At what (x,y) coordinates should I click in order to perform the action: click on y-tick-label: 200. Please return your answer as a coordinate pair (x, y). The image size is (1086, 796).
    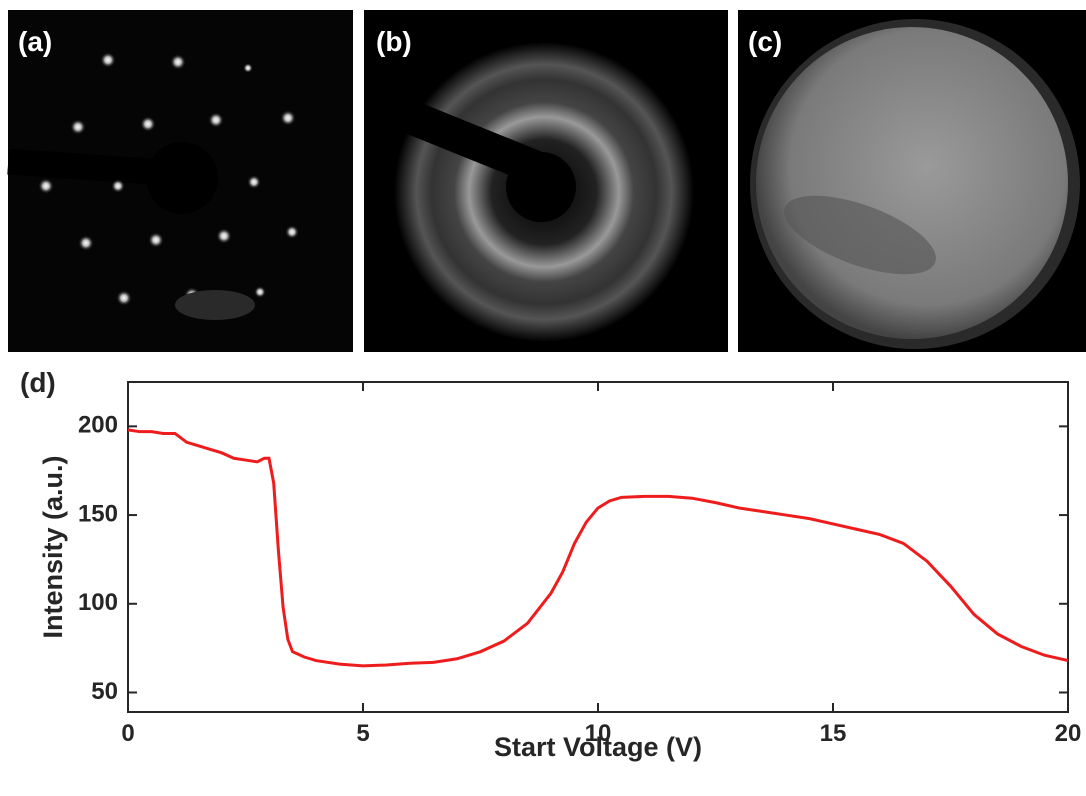
    Looking at the image, I should click on (98, 425).